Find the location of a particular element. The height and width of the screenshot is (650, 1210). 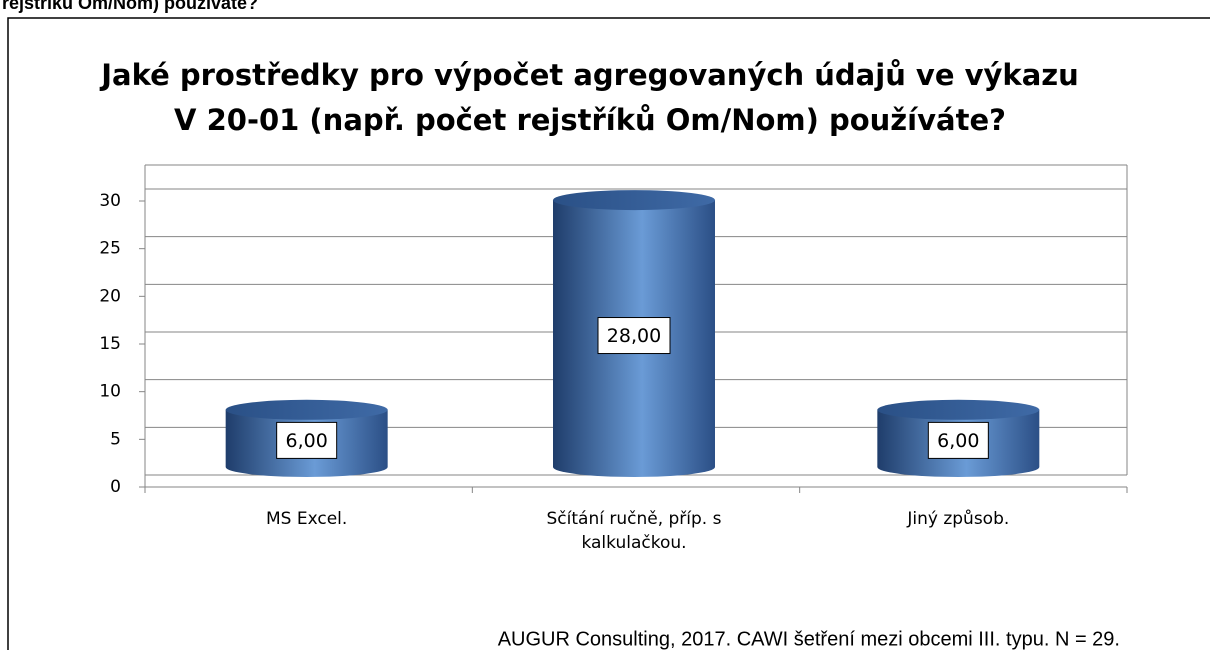

y-tick-label: 25 is located at coordinates (110, 249).